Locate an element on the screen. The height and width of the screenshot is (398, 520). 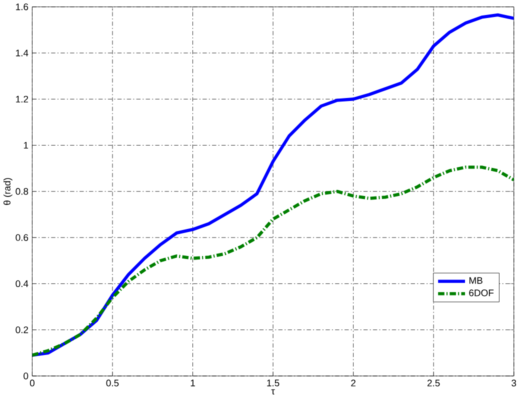
y-tick-label: 1.6 is located at coordinates (22, 6).